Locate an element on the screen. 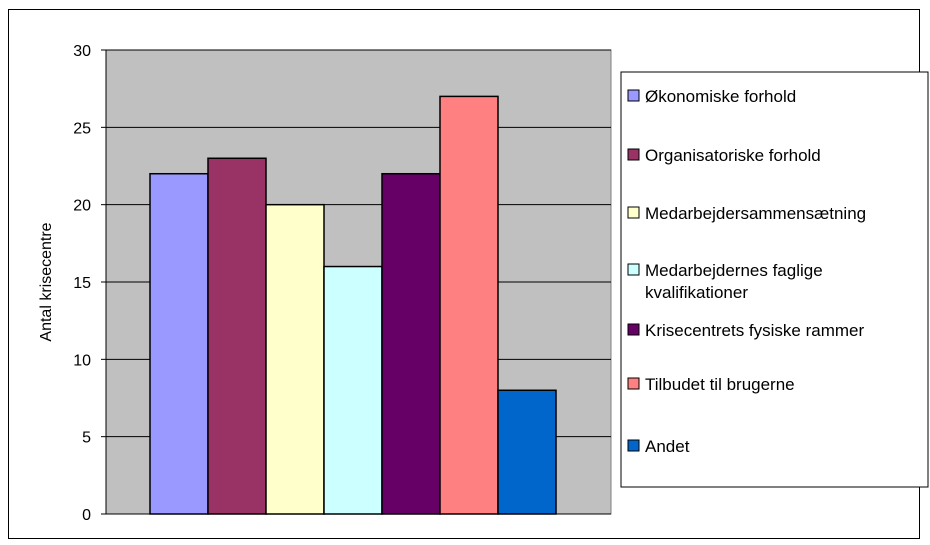 The image size is (930, 545). y-axis-ticks: 0 5 10 15 20 25 30 is located at coordinates (89, 283).